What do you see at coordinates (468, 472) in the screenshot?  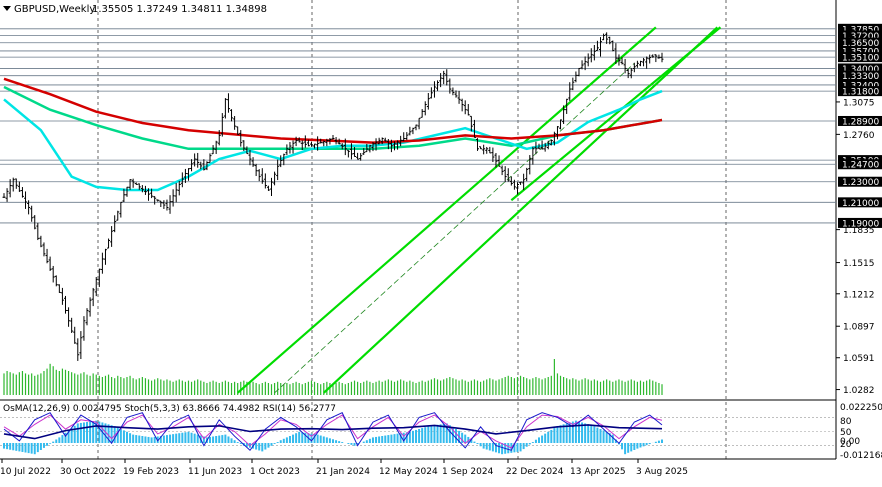 I see `x-tick-label: 1 Sep 2024` at bounding box center [468, 472].